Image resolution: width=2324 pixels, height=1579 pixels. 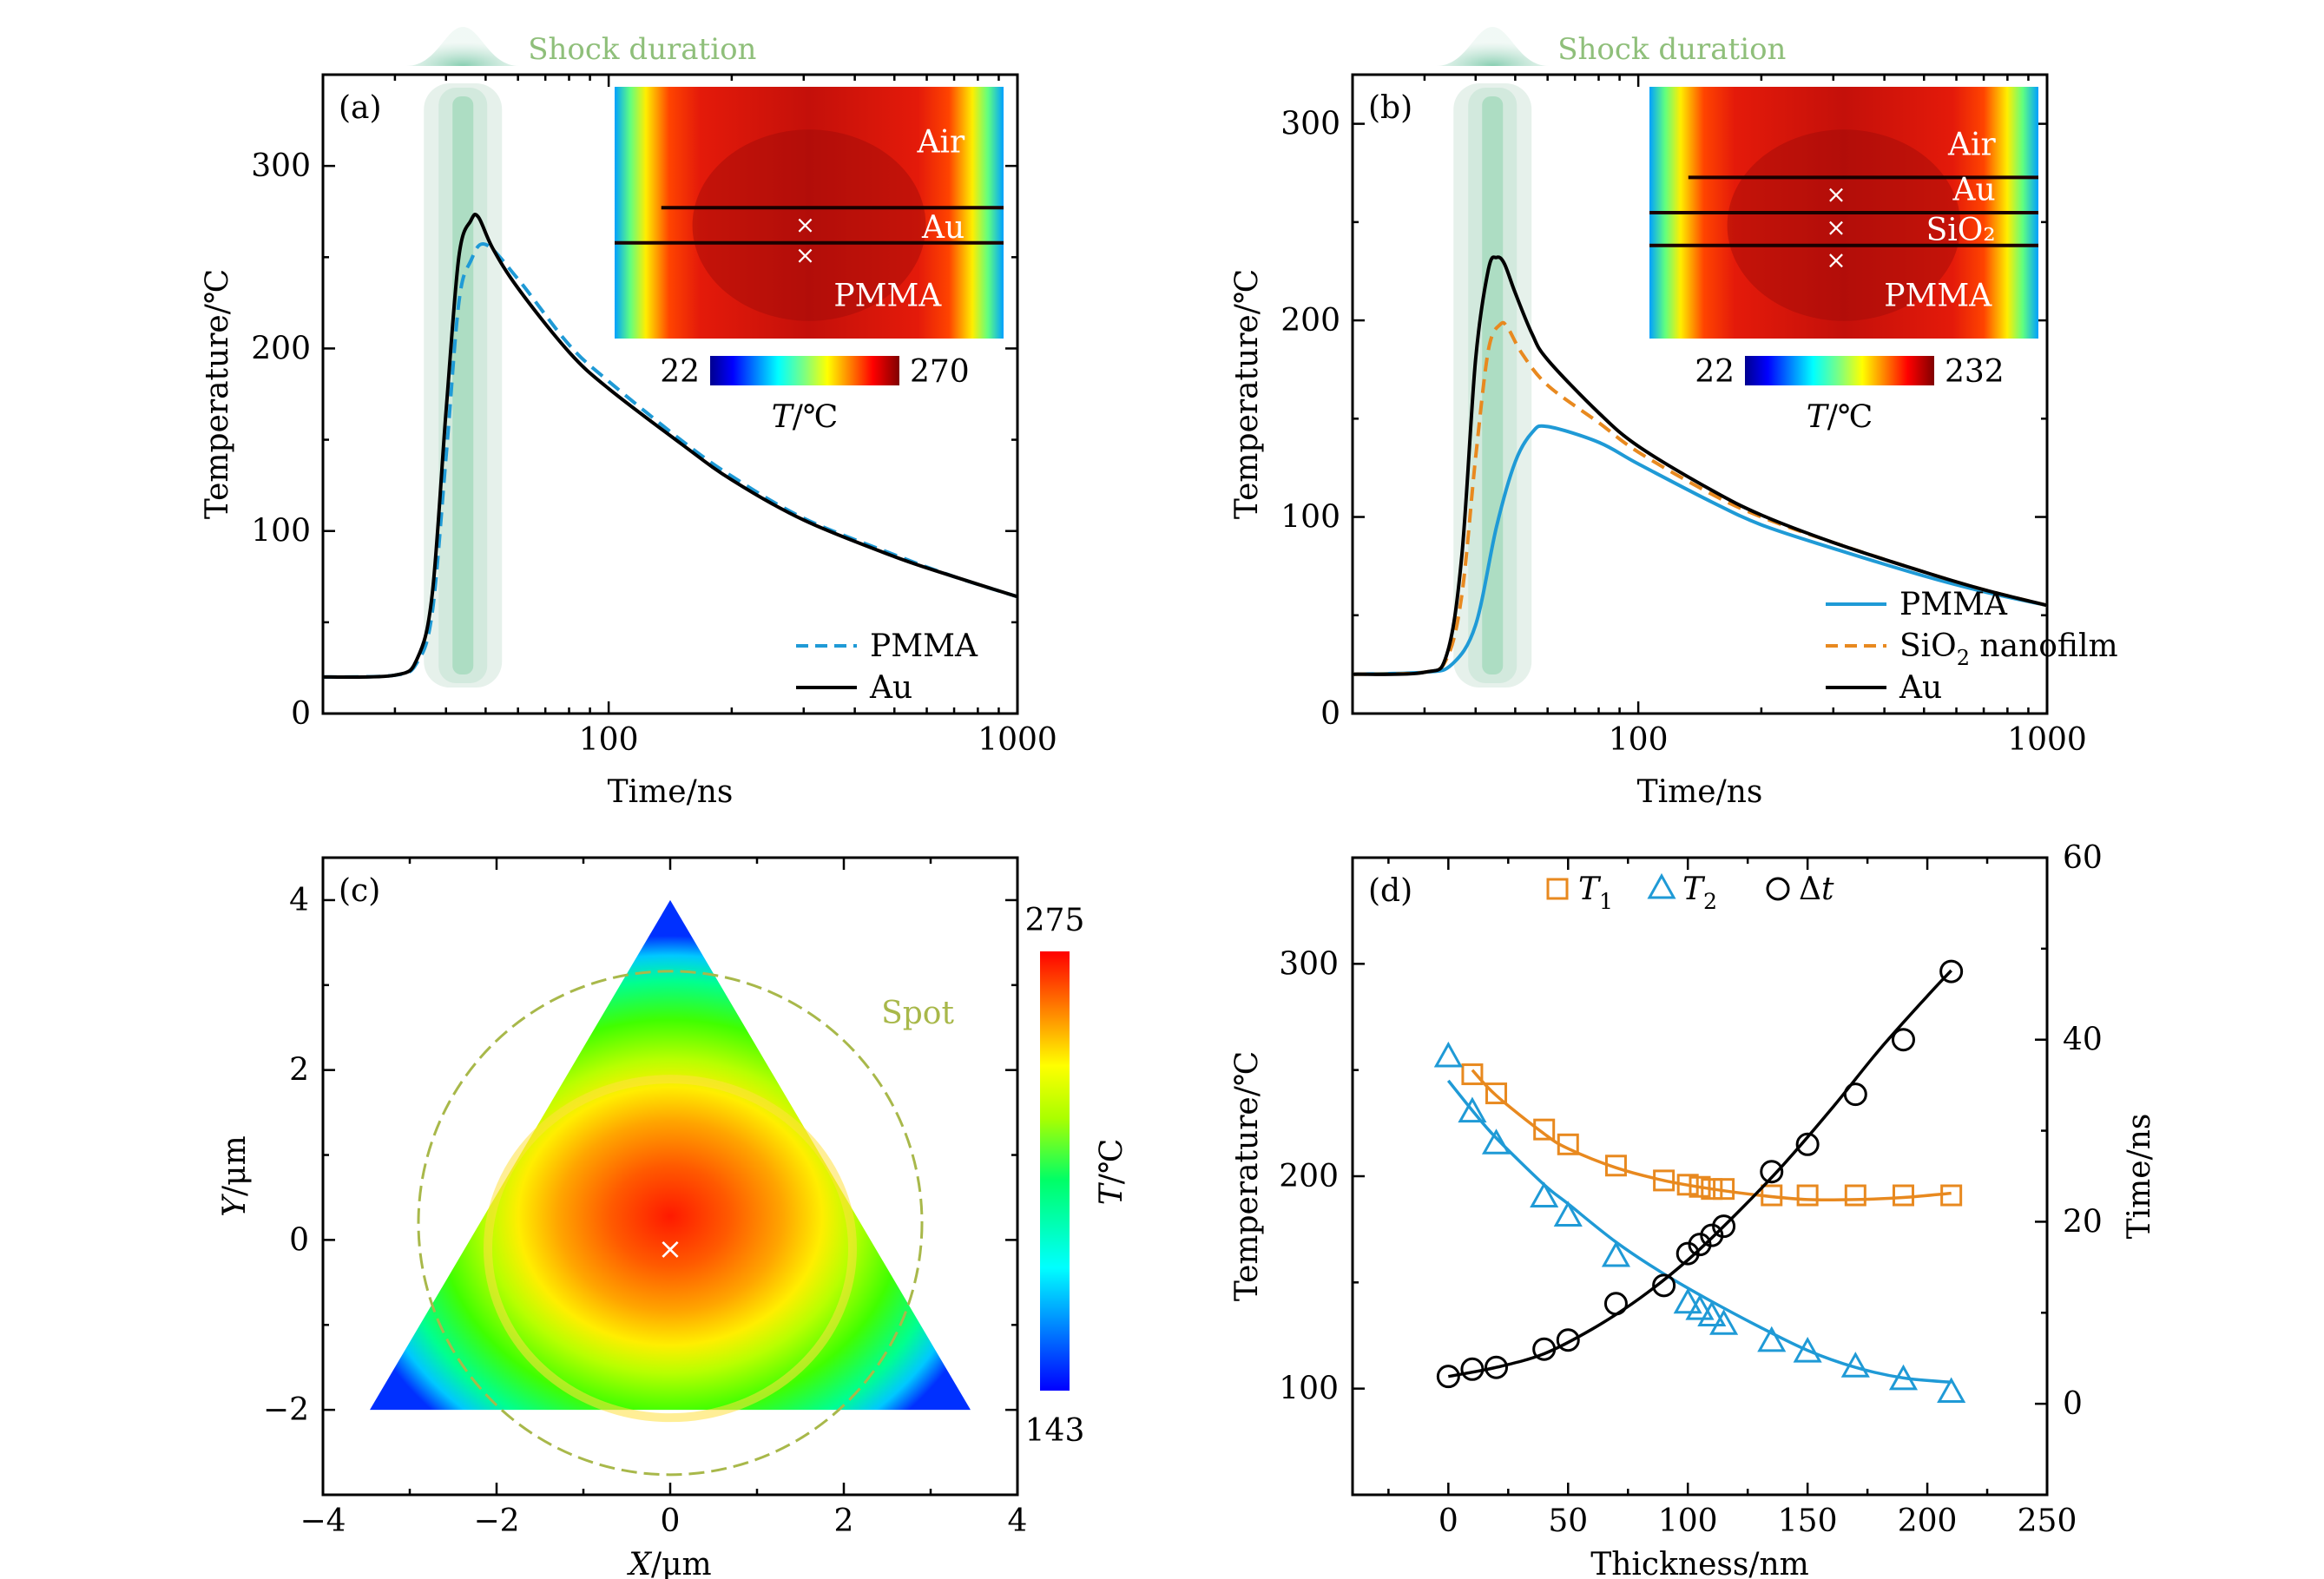 I want to click on inset-map-b: × × × Air Au SiO₂ PMMA 22 232 T/℃, so click(x=1844, y=261).